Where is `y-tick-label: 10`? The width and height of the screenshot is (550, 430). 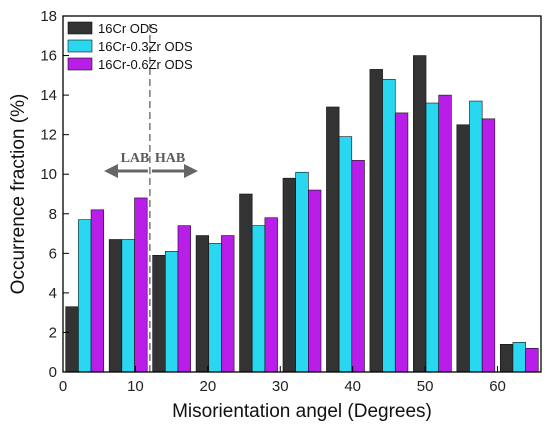 y-tick-label: 10 is located at coordinates (48, 174).